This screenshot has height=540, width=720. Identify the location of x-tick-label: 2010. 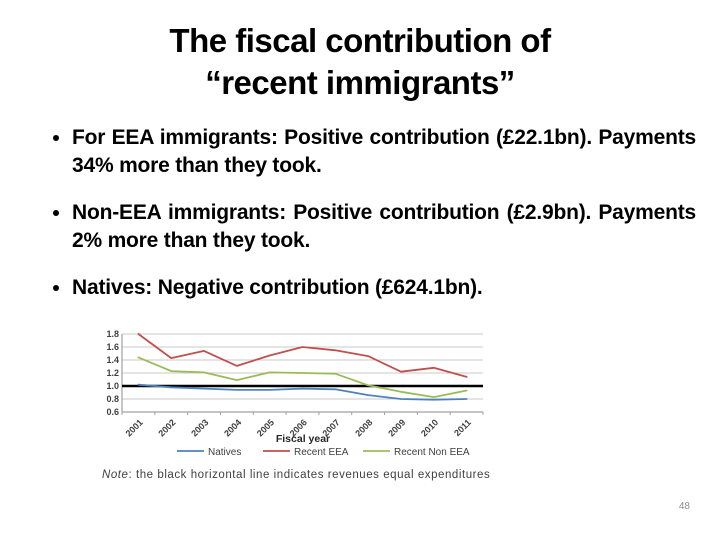
(429, 427).